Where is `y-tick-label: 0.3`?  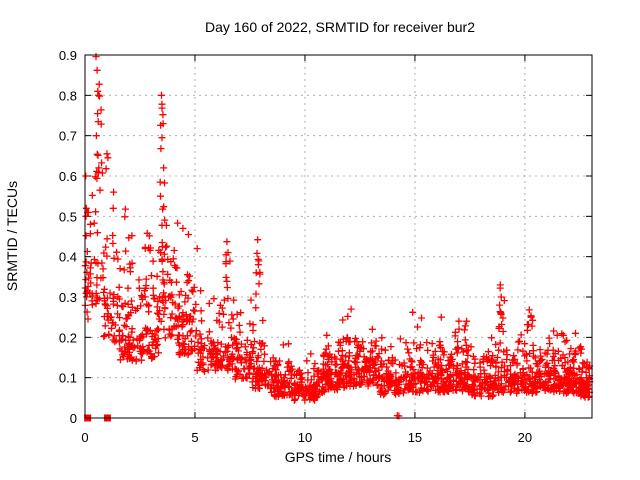
y-tick-label: 0.3 is located at coordinates (68, 297).